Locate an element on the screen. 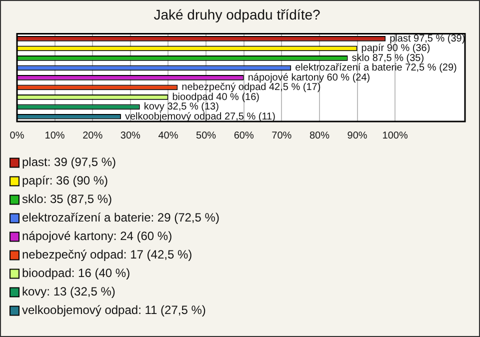 Image resolution: width=480 pixels, height=337 pixels. legend-label: elektrozařízení a baterie: 29 (72,5 %) is located at coordinates (121, 217).